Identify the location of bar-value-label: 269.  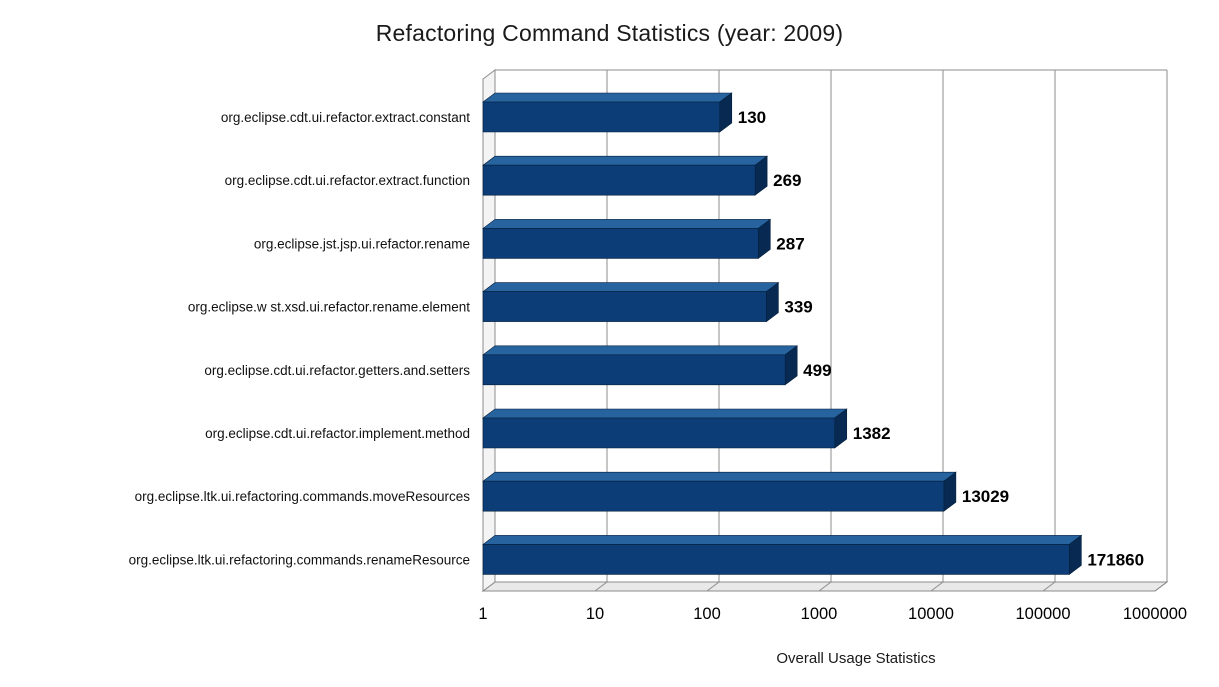
(787, 180).